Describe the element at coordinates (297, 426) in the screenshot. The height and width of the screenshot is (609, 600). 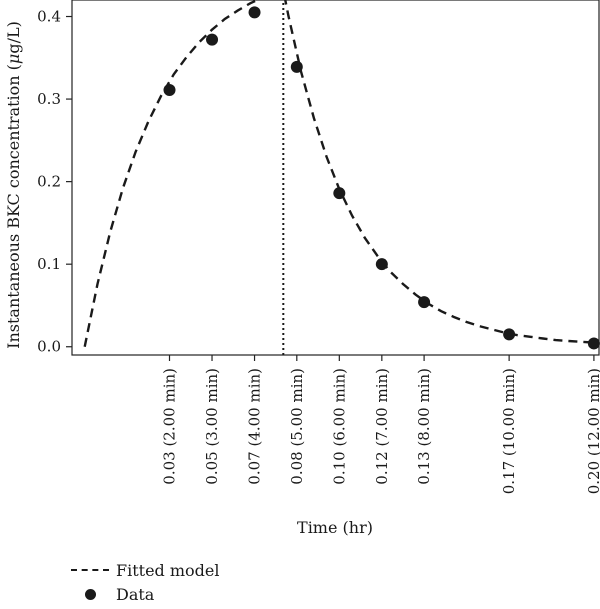
I see `x-tick-label: 0.08 (5.00 min)` at that location.